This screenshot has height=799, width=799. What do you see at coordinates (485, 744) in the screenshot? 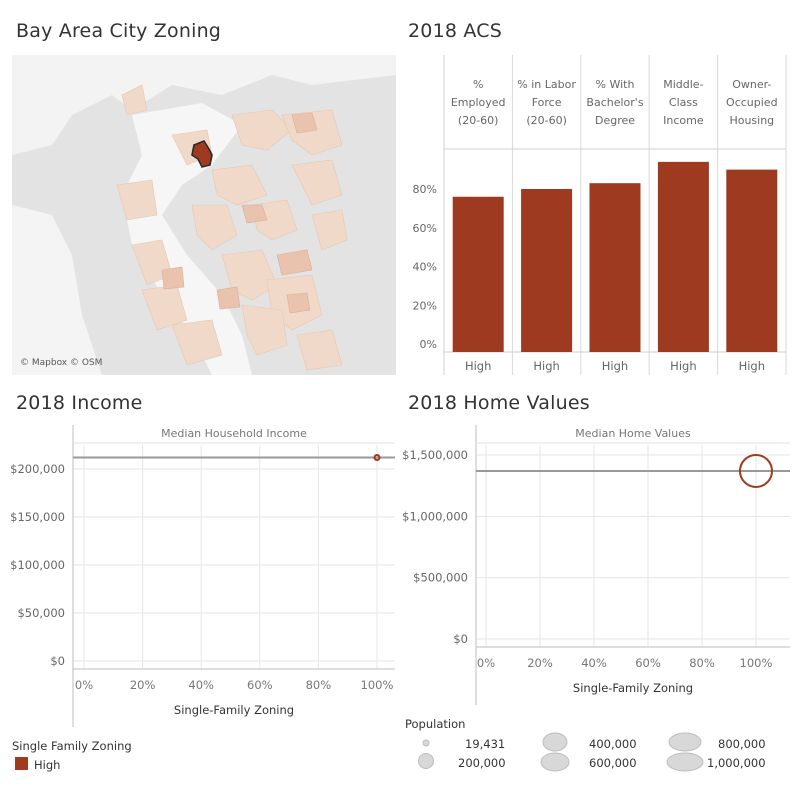
I see `size-label-19431: 19,431` at bounding box center [485, 744].